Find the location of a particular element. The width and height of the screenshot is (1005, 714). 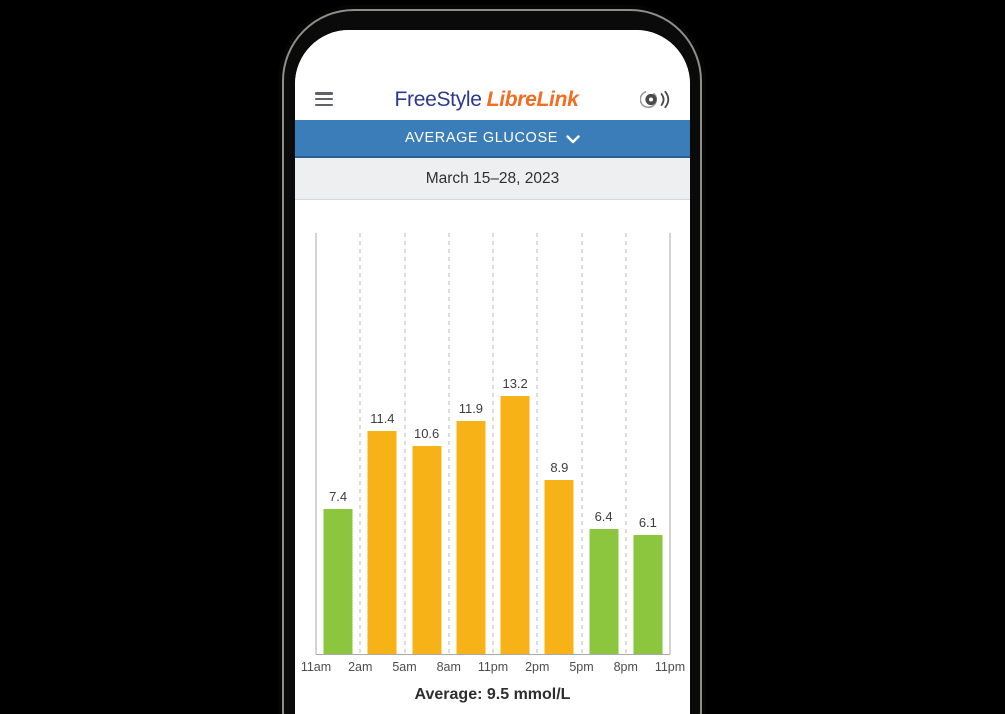

bar-group: 6.4 is located at coordinates (604, 443).